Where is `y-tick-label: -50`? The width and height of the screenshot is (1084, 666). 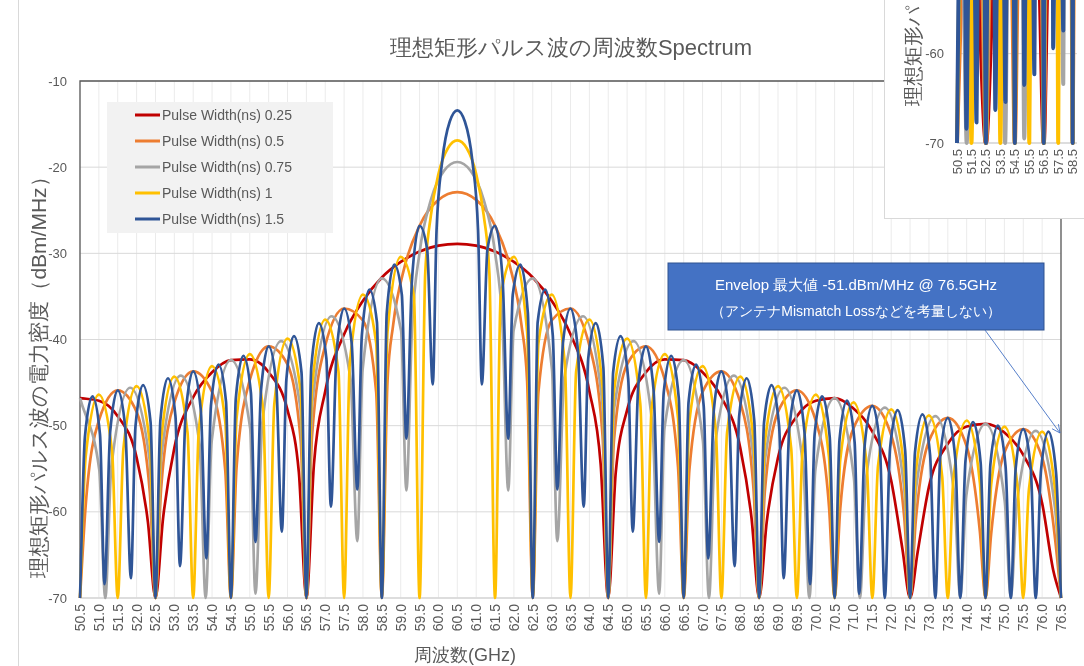 y-tick-label: -50 is located at coordinates (57, 426).